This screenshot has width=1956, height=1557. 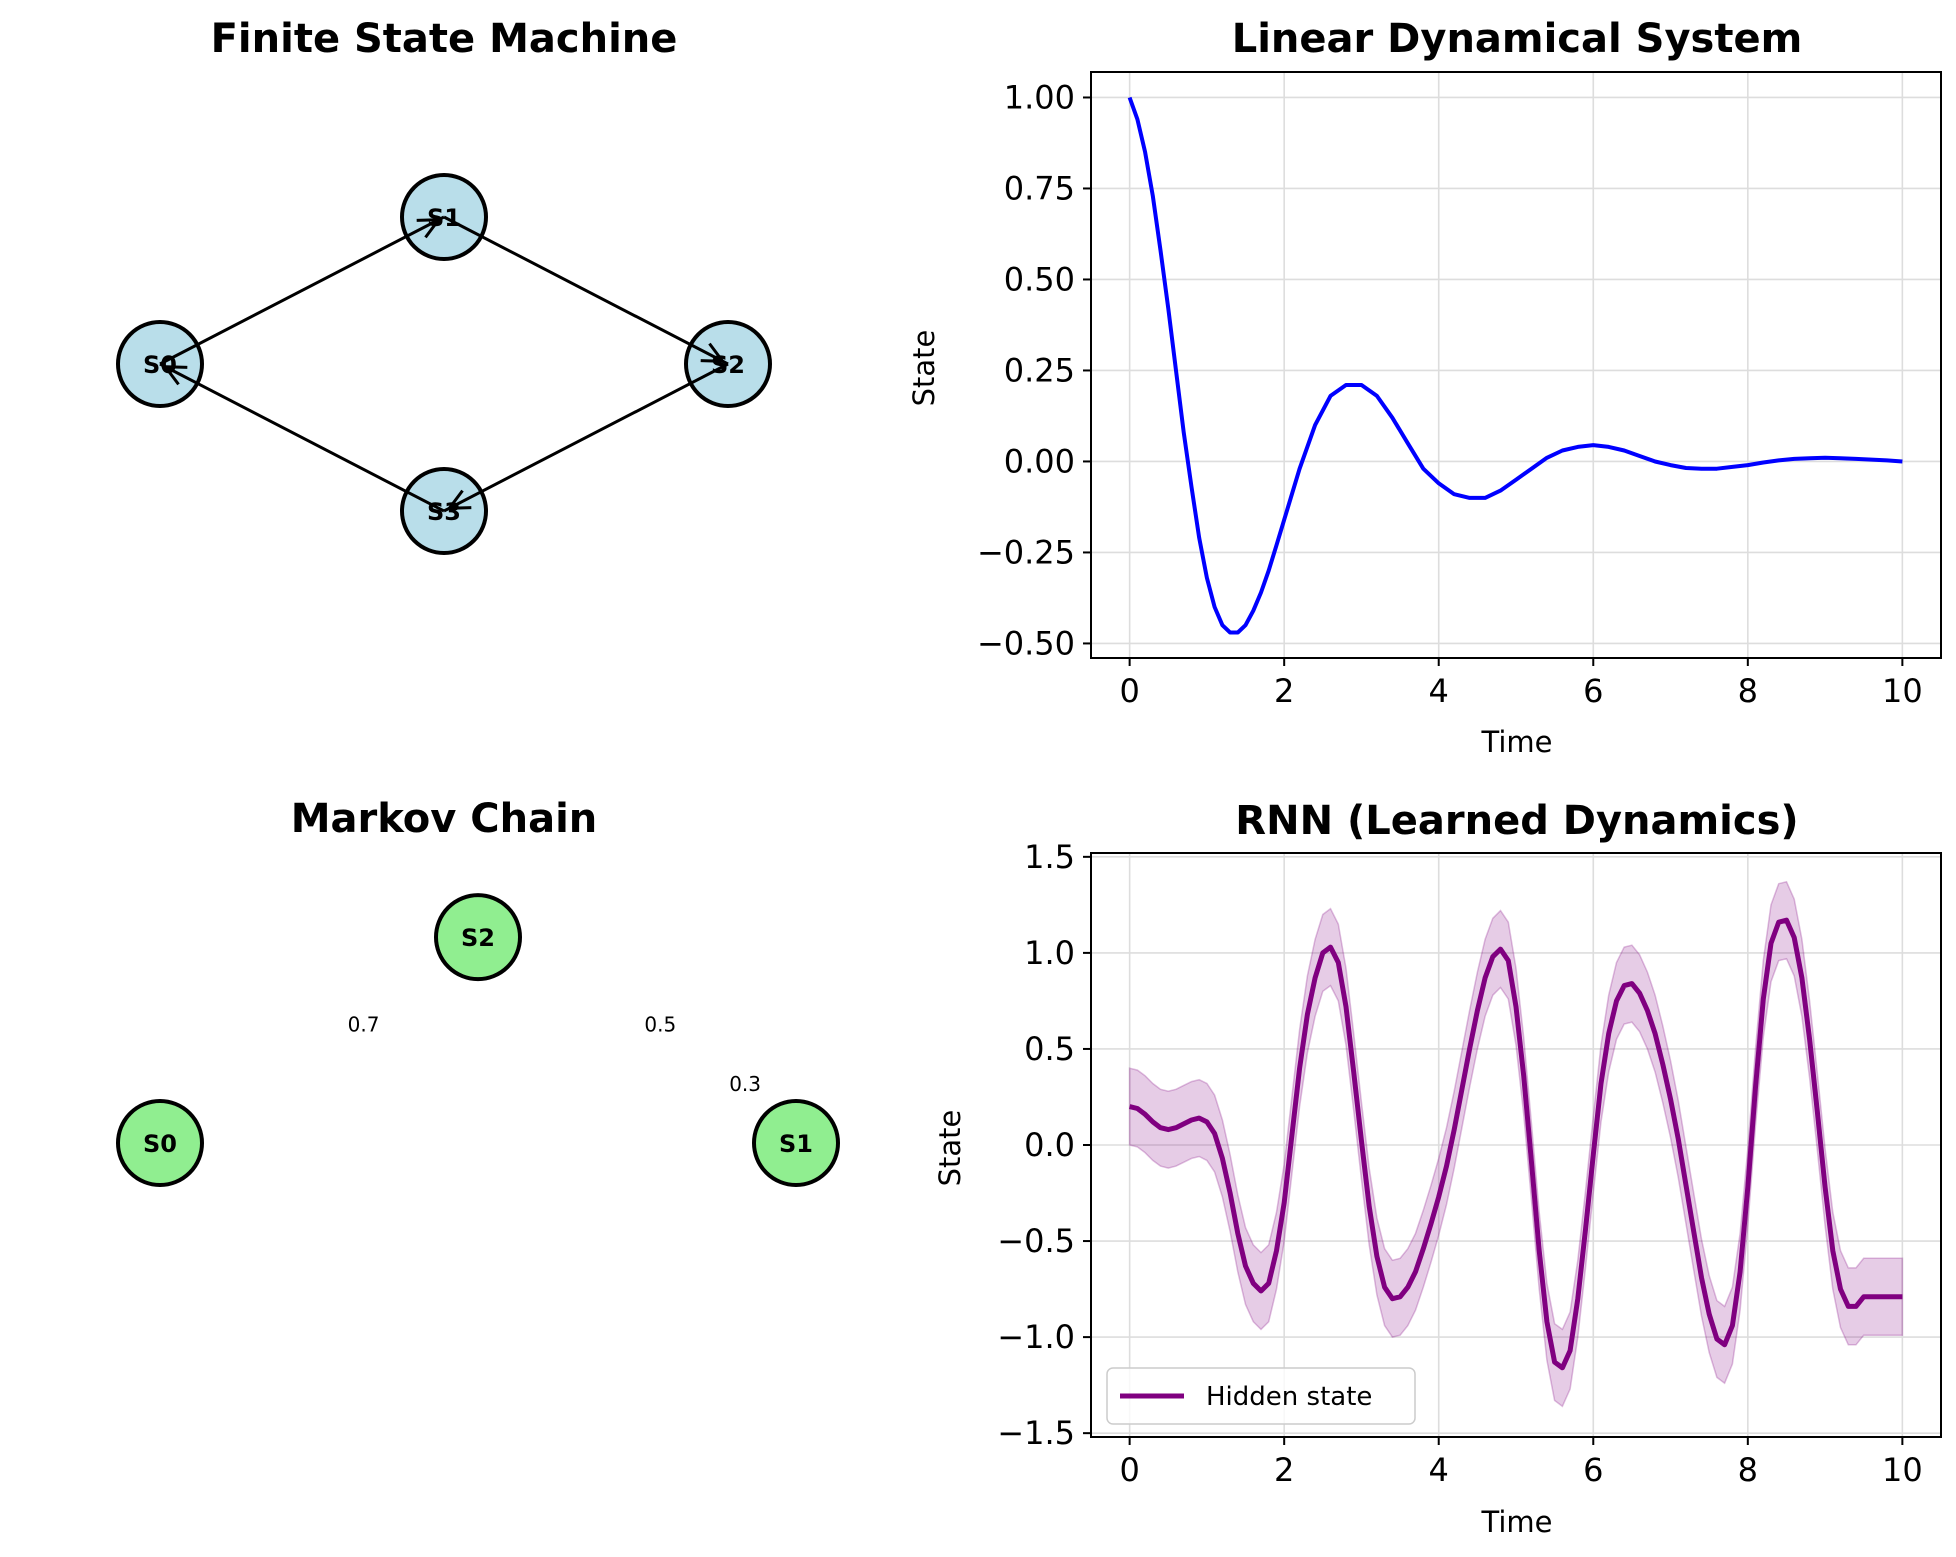 I want to click on markov-node-label: S0, so click(x=160, y=1144).